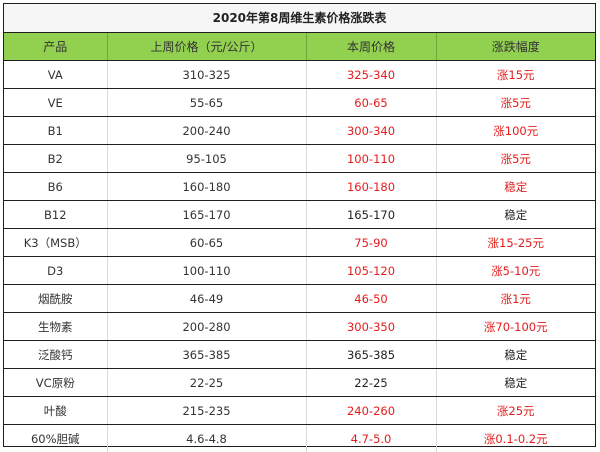 This screenshot has height=452, width=600. What do you see at coordinates (206, 187) in the screenshot?
I see `cell-last-week-price: 160-180` at bounding box center [206, 187].